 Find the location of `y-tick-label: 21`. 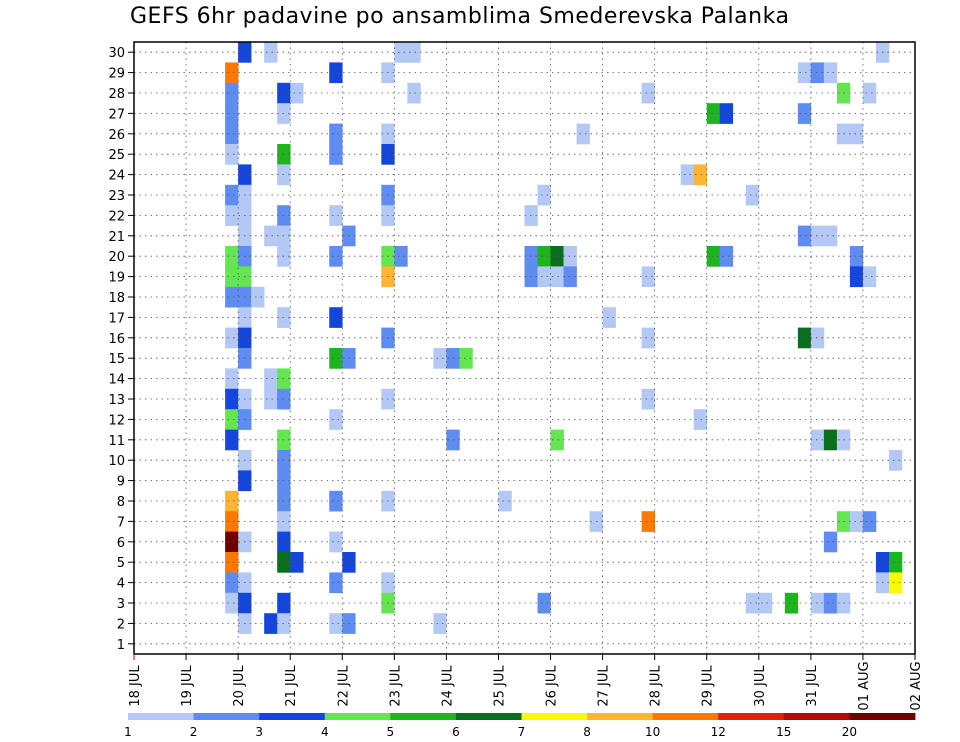

y-tick-label: 21 is located at coordinates (116, 237).